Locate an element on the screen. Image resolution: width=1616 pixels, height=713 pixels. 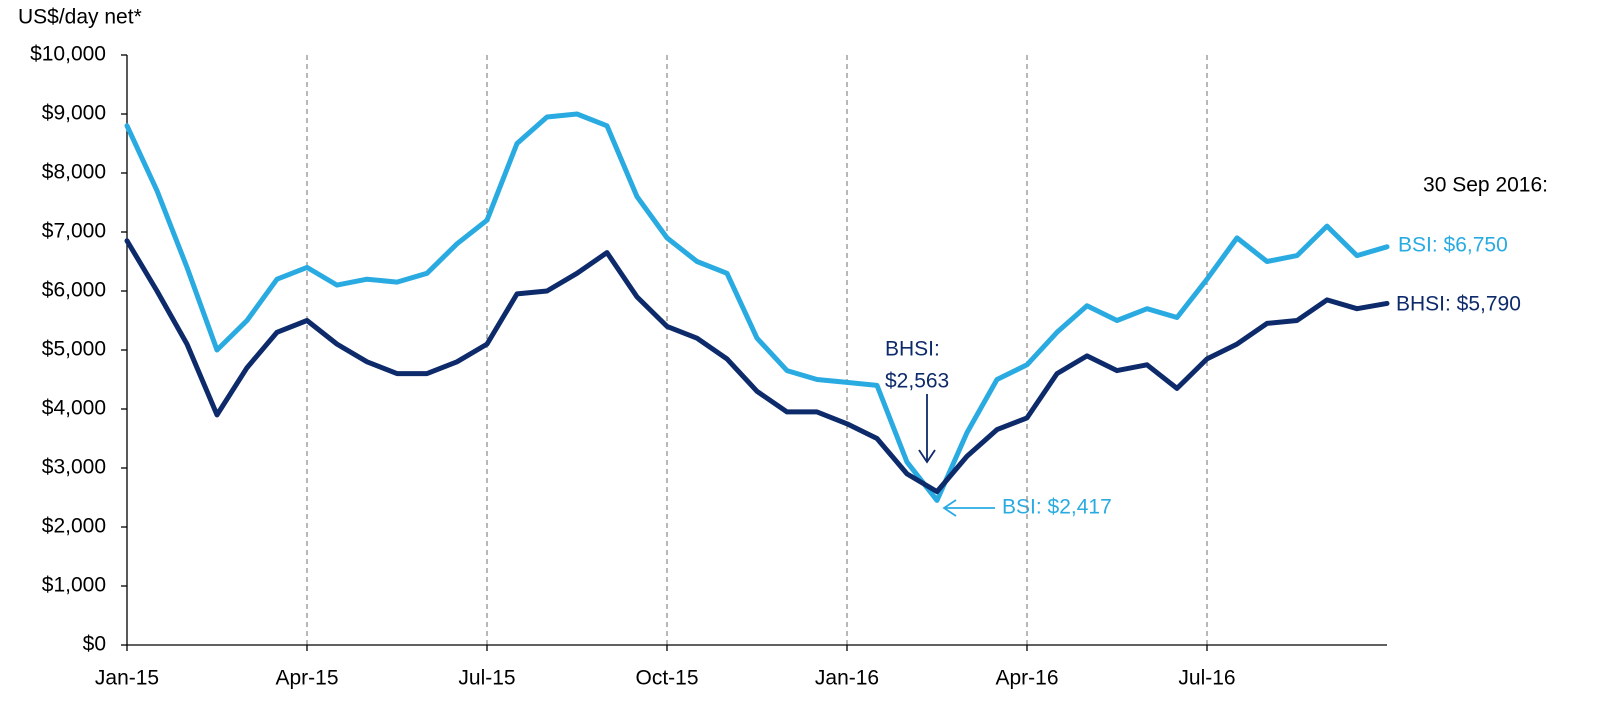
y-tick-label: $6,000 is located at coordinates (74, 290).